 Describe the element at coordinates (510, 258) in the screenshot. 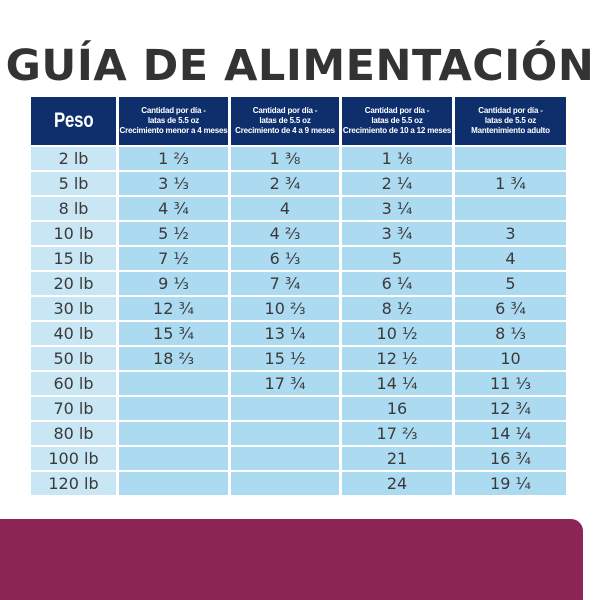

I see `cell-adult-maintenance: 4` at that location.